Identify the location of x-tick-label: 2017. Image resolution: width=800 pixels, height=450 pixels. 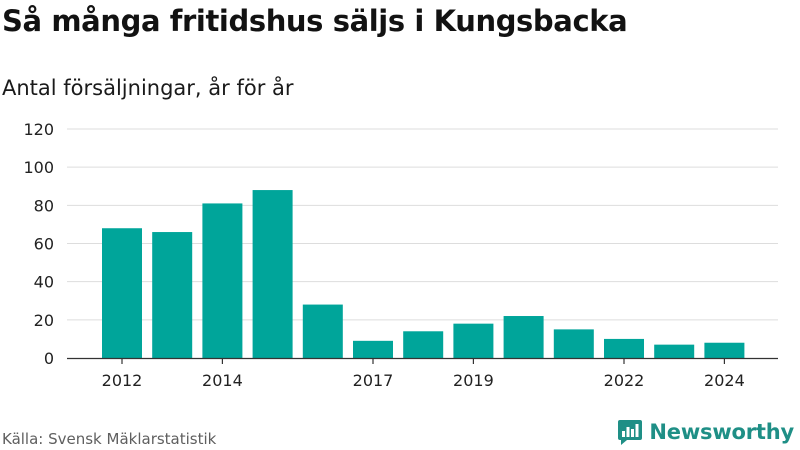
(373, 380).